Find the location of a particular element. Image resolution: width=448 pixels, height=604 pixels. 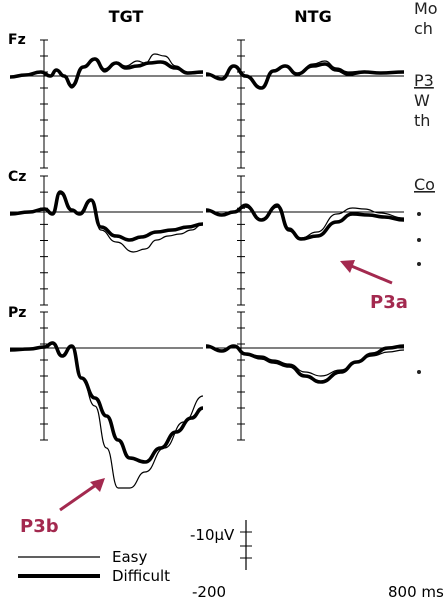

trace-difficult-cz-tgt is located at coordinates (106, 216).